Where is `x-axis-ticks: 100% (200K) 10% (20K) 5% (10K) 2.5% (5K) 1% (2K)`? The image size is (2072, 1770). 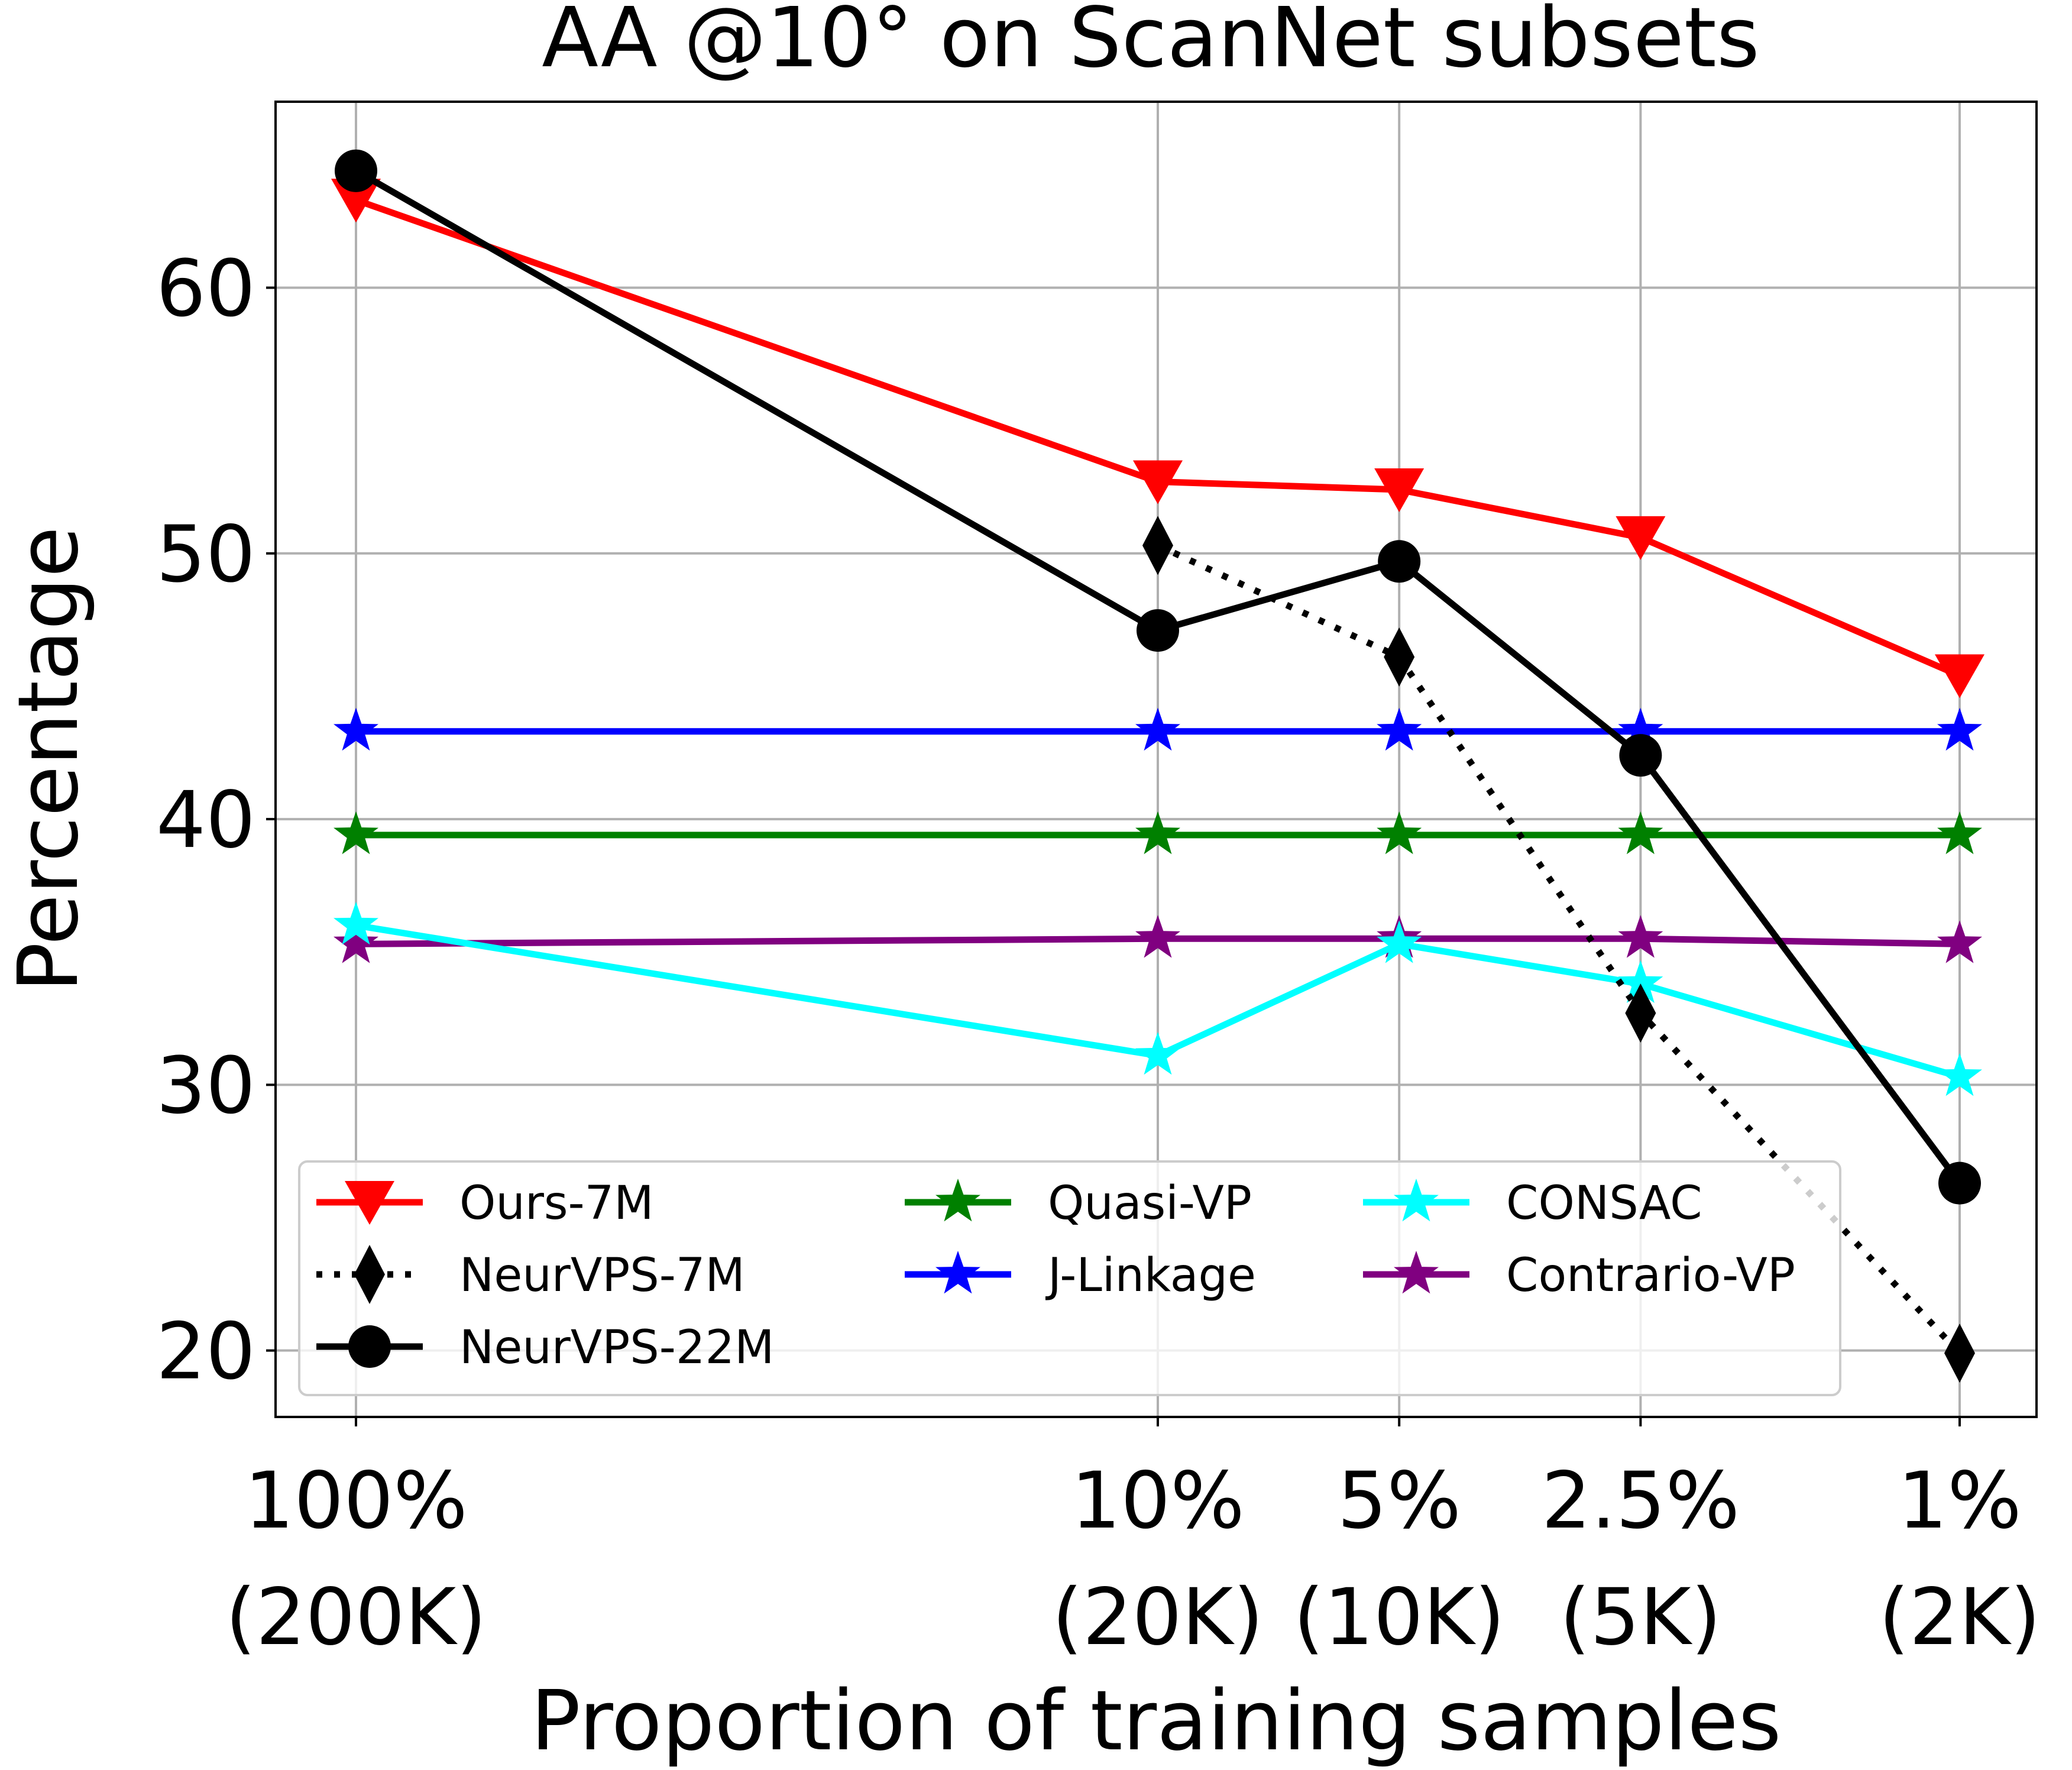 x-axis-ticks: 100% (200K) 10% (20K) 5% (10K) 2.5% (5K) 1% (2K) is located at coordinates (1133, 1540).